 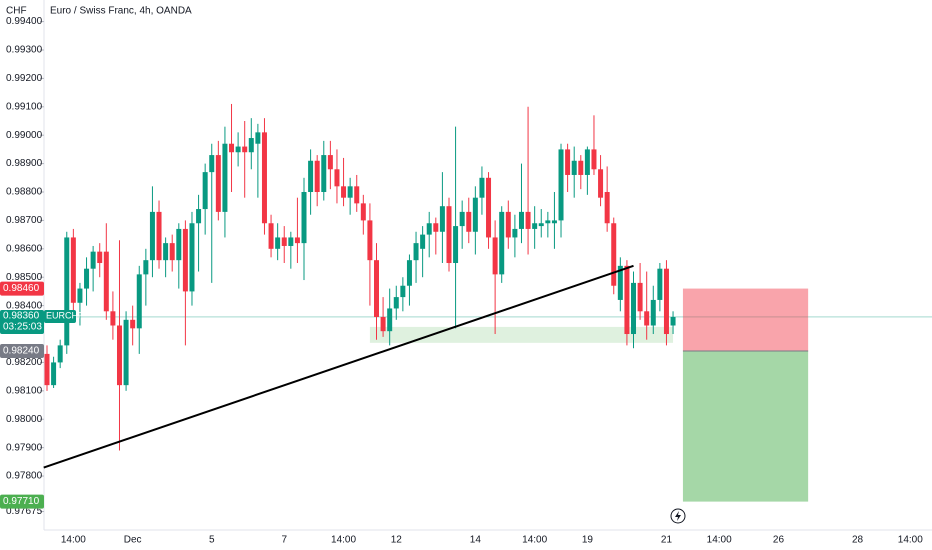 I want to click on y-tick-label: 0.98400, so click(x=24, y=305).